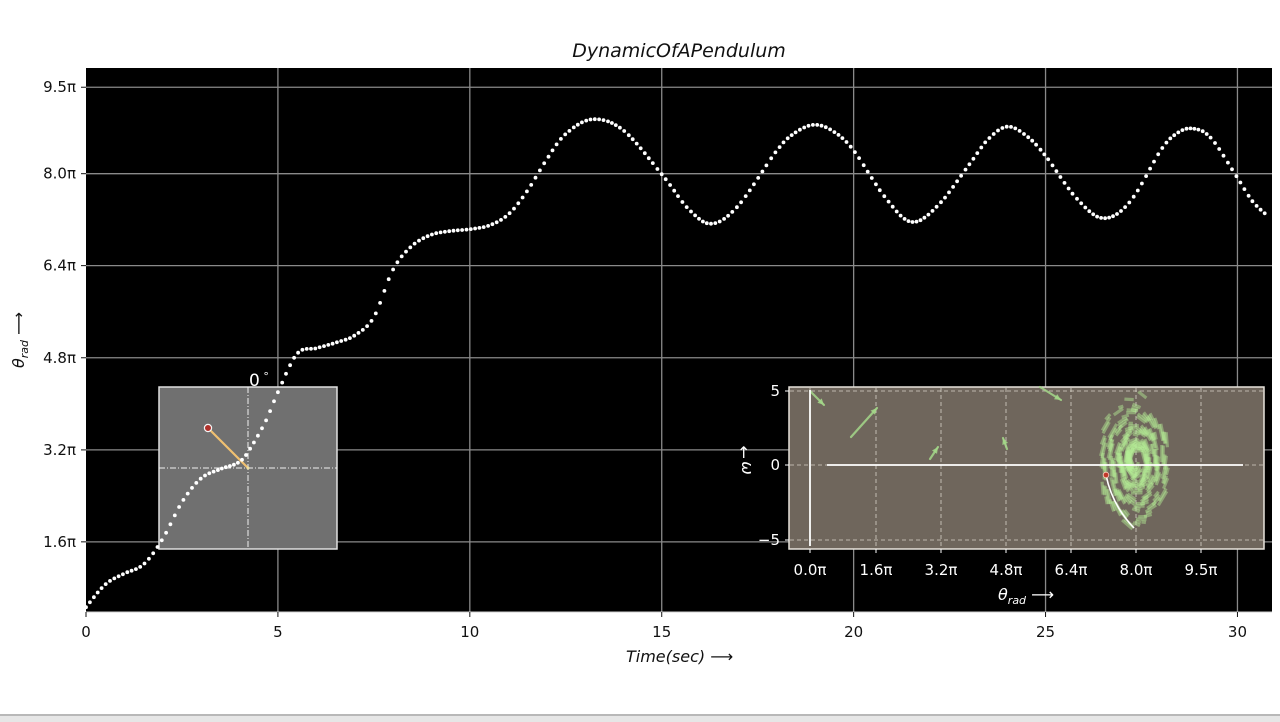  Describe the element at coordinates (59, 87) in the screenshot. I see `y-tick-label: 9.5π` at that location.